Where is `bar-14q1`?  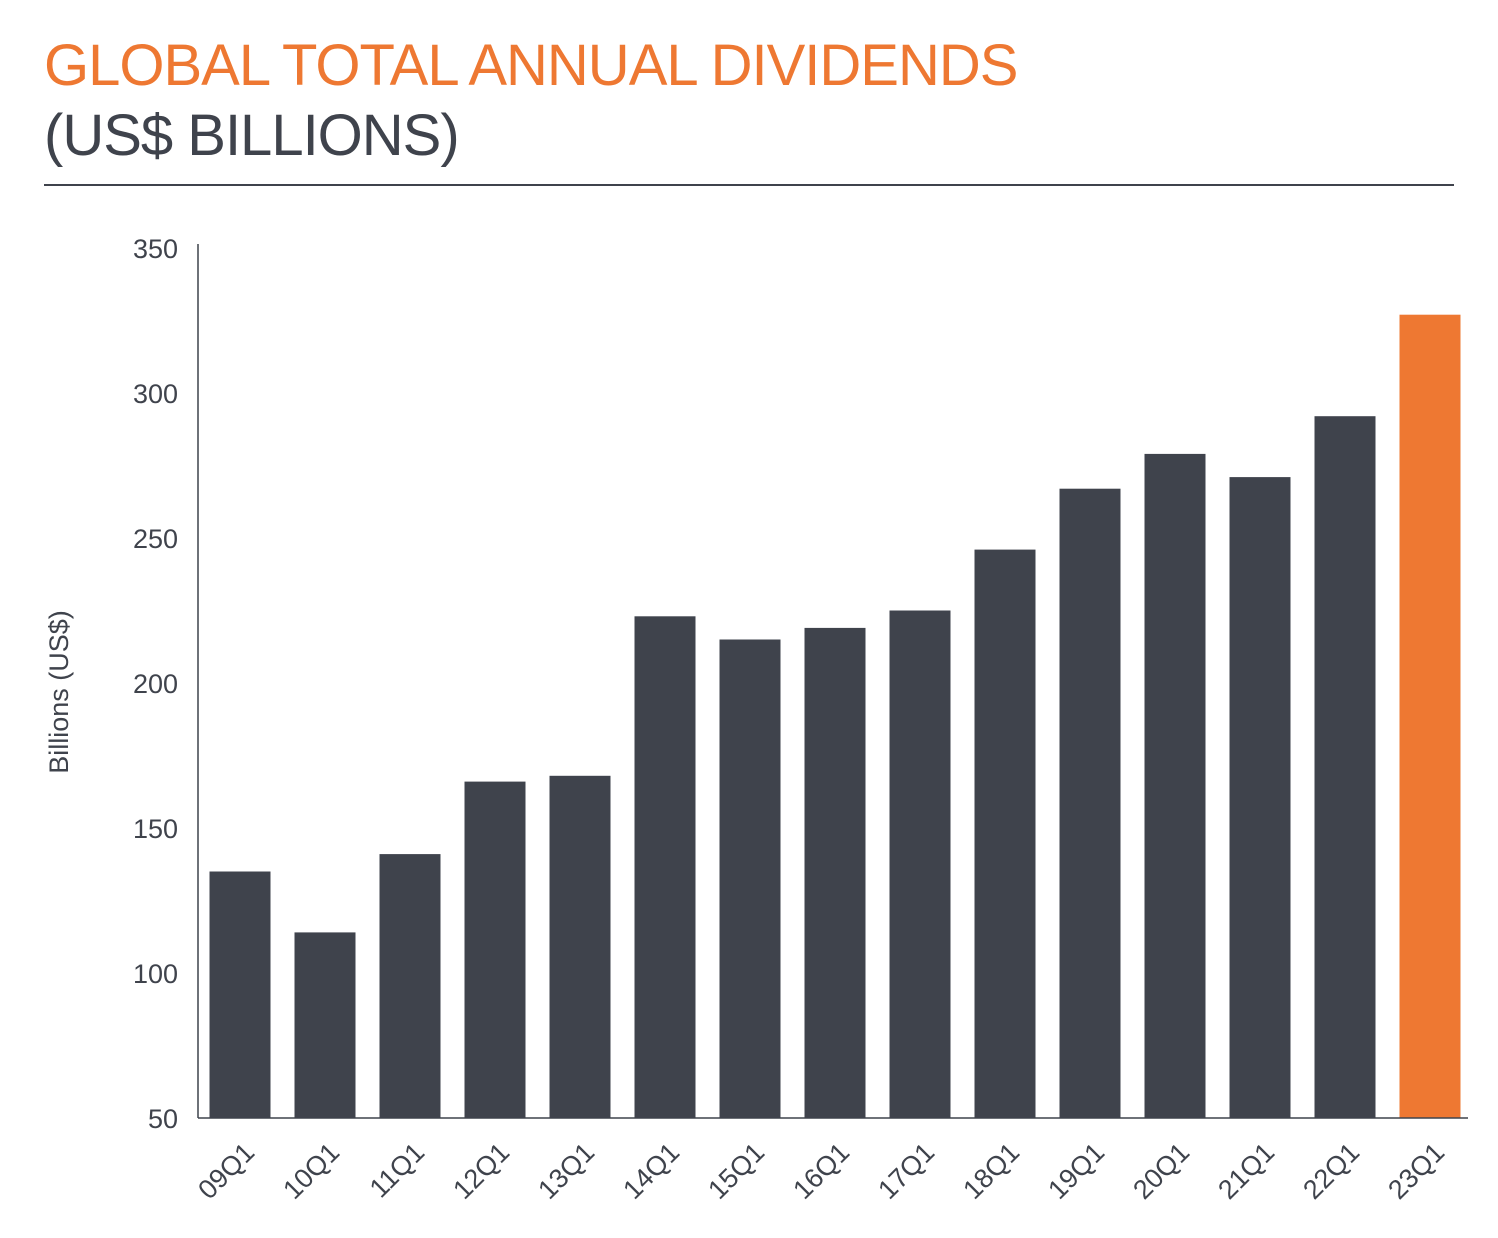 bar-14q1 is located at coordinates (665, 867).